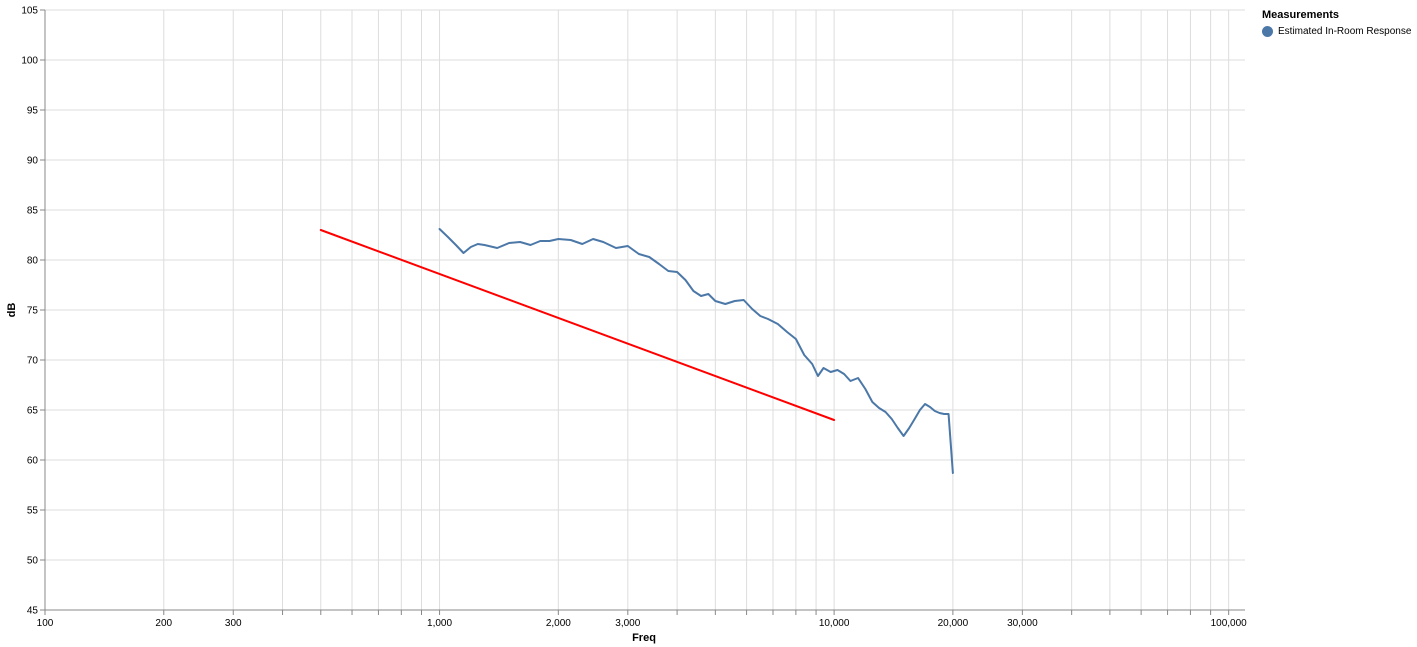  I want to click on y-tick-label: 80, so click(33, 261).